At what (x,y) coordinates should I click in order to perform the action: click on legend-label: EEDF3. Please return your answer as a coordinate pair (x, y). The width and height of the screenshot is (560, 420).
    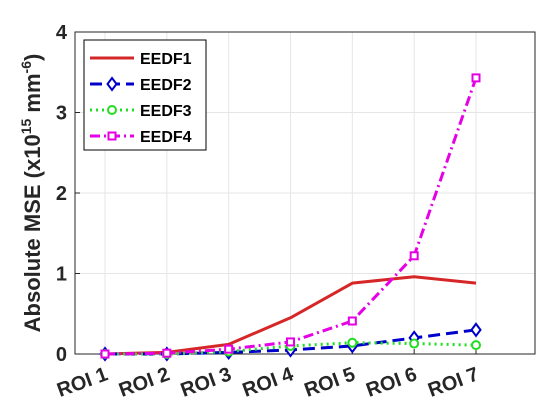
    Looking at the image, I should click on (166, 111).